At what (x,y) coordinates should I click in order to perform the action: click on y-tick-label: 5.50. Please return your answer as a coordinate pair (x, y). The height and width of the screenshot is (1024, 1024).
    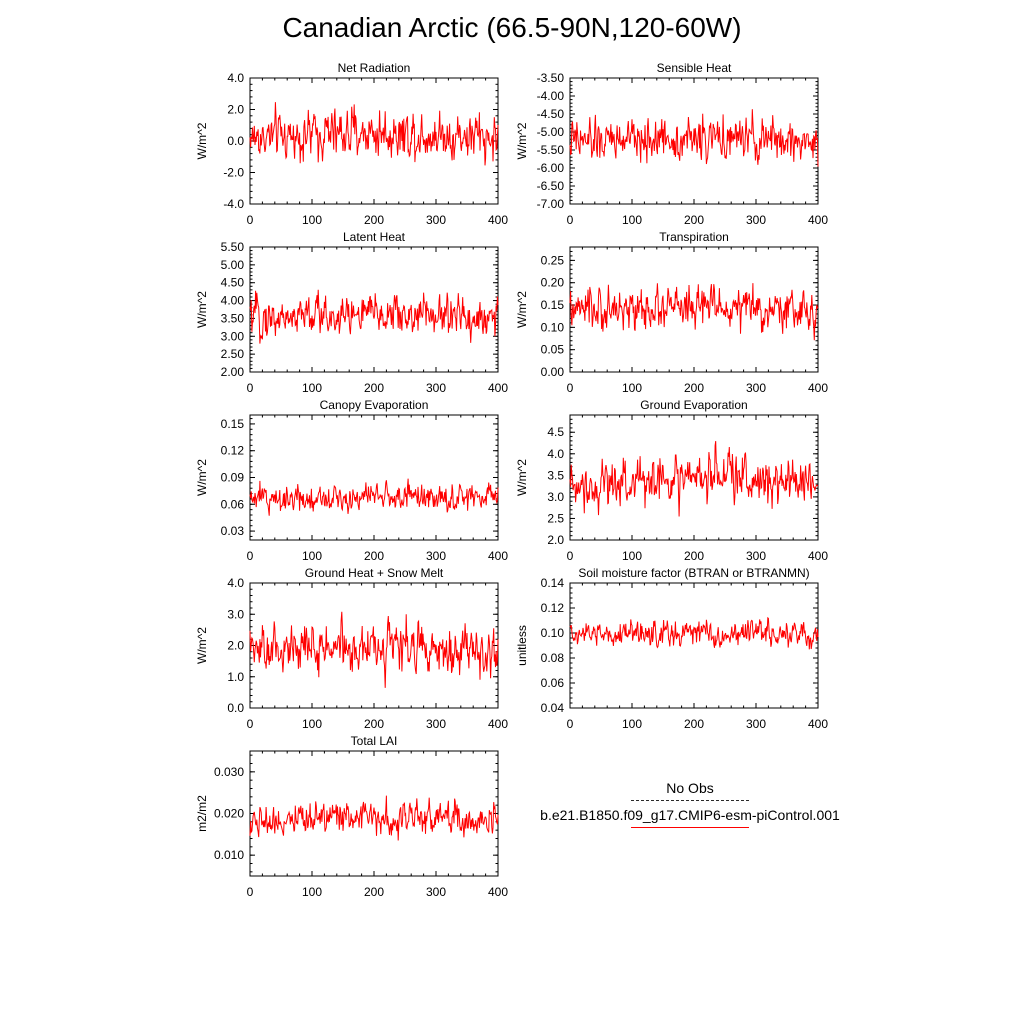
    Looking at the image, I should click on (233, 247).